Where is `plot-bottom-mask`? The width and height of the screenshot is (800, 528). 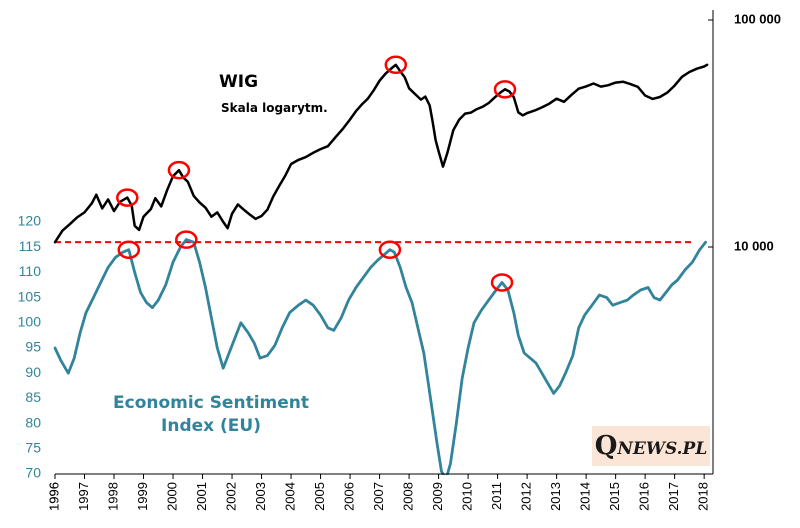
plot-bottom-mask is located at coordinates (384, 501).